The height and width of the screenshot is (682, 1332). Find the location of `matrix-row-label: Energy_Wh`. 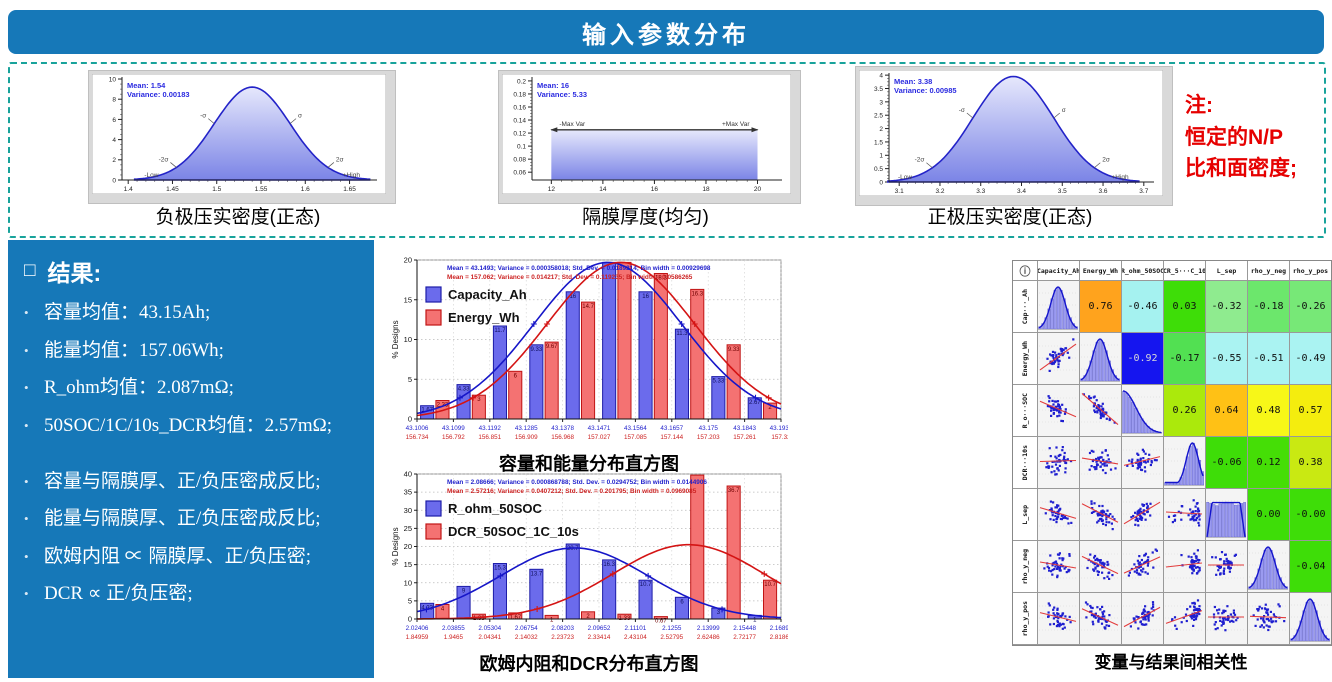

matrix-row-label: Energy_Wh is located at coordinates (1025, 359).